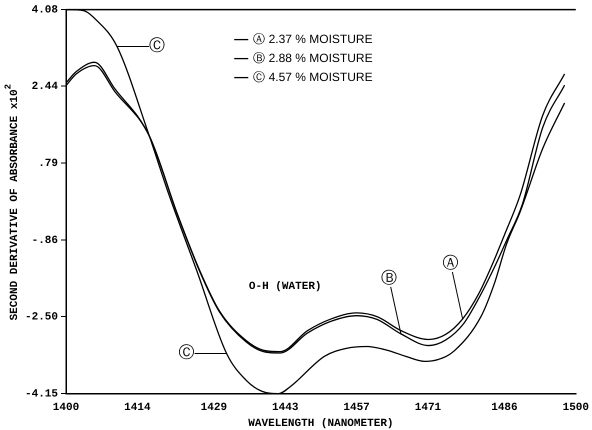  What do you see at coordinates (321, 424) in the screenshot?
I see `x-axis-title: WAVELENGTH (NANOMETER)` at bounding box center [321, 424].